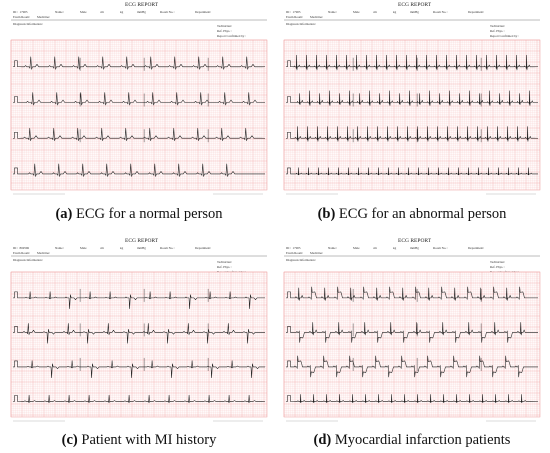 The height and width of the screenshot is (453, 550). I want to click on caption-a-letter: (a), so click(64, 214).